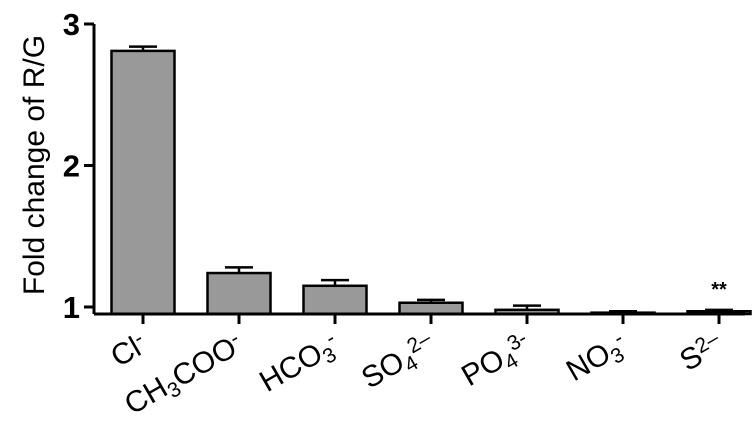 This screenshot has width=754, height=439. I want to click on significance-annotation: **, so click(719, 290).